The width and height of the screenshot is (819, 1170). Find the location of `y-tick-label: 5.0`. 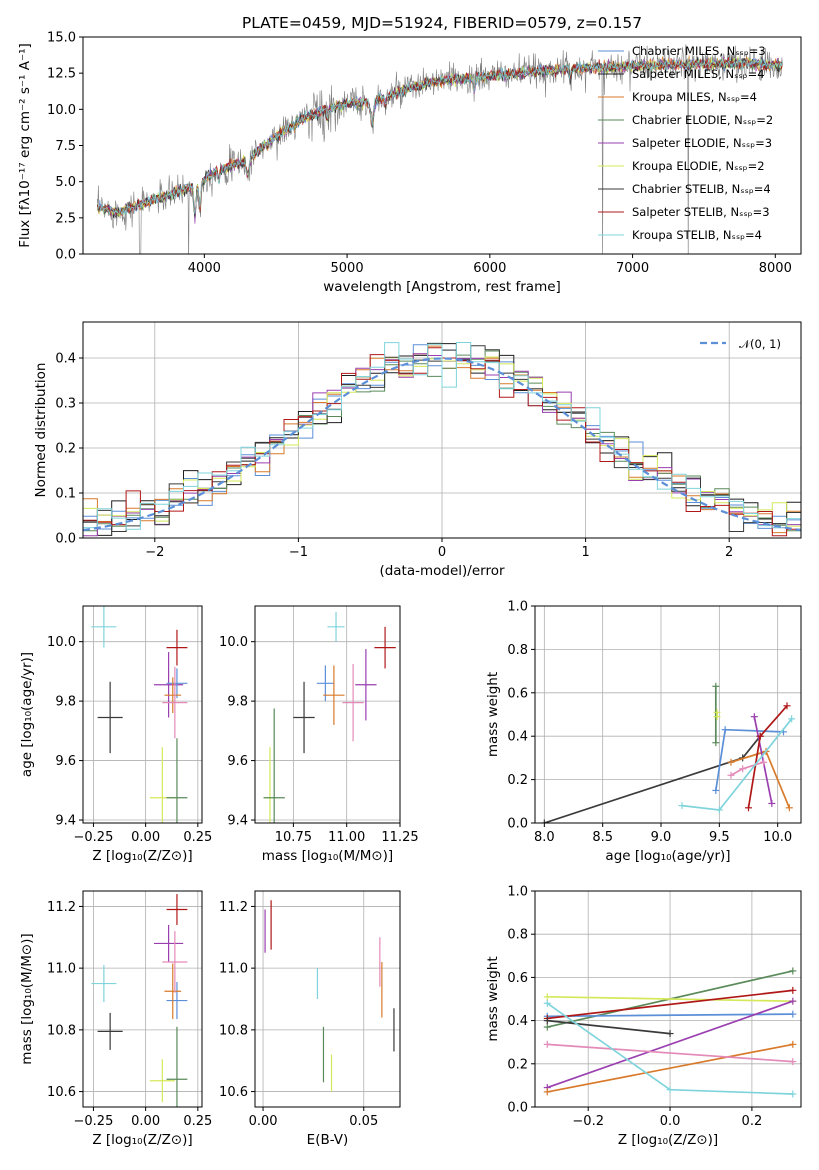

y-tick-label: 5.0 is located at coordinates (65, 182).